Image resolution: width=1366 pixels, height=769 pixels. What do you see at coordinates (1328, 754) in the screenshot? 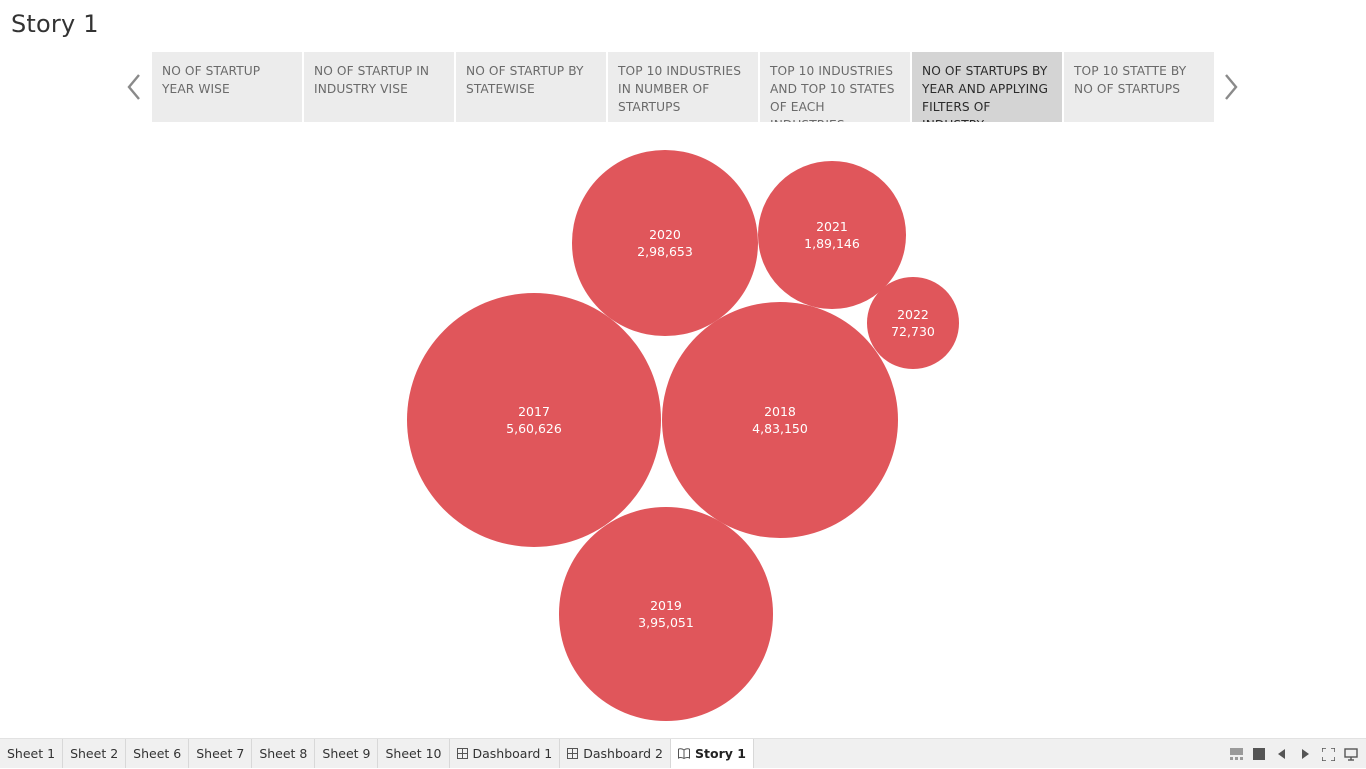
I see `fullscreen-icon` at bounding box center [1328, 754].